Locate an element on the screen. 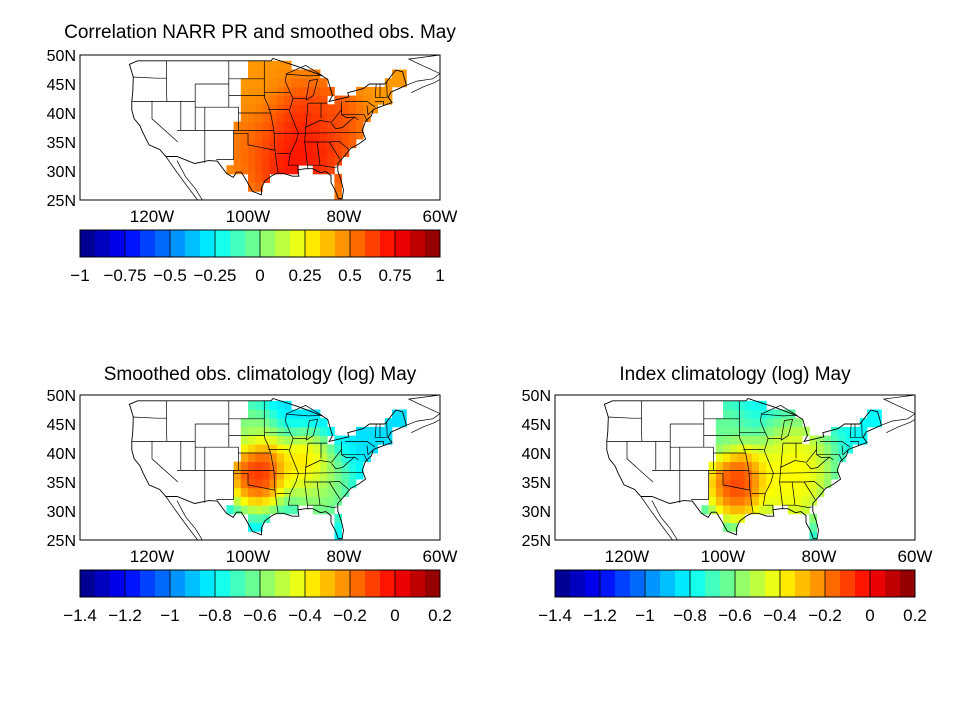  colorbar-tick-label: 0.25 is located at coordinates (304, 275).